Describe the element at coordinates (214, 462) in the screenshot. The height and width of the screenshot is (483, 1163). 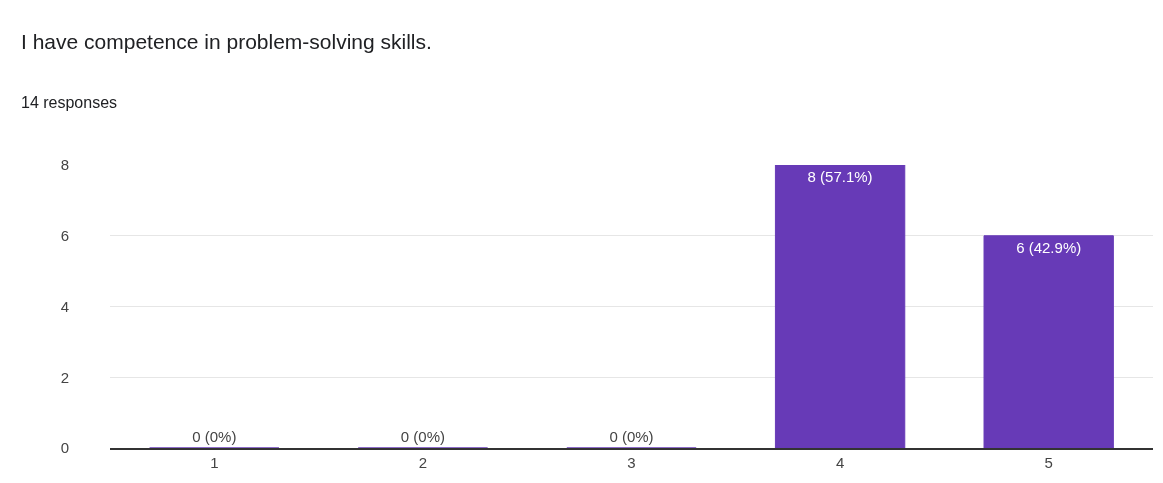
I see `x-tick-label: 1` at that location.